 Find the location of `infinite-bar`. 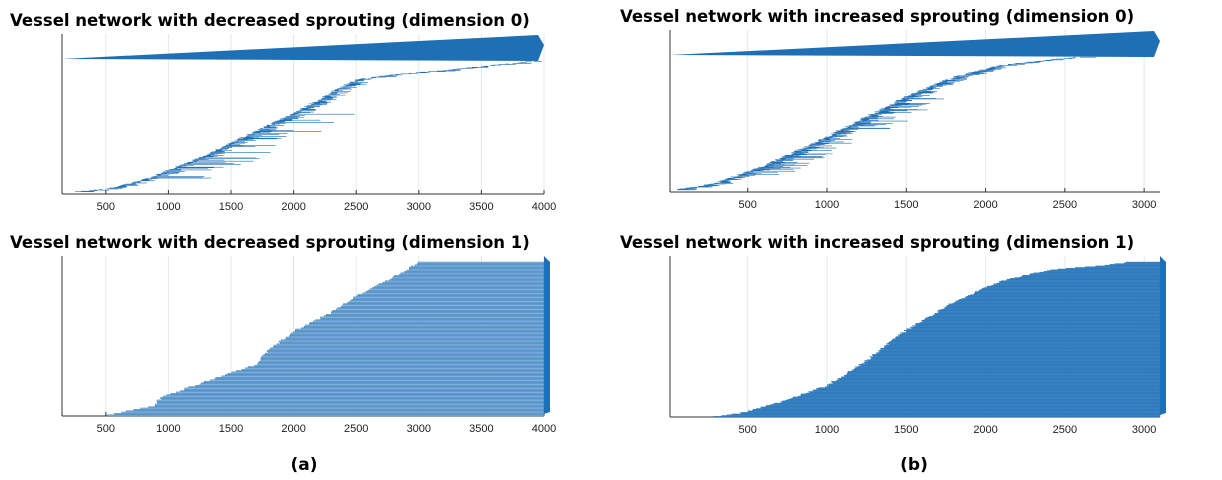

infinite-bar is located at coordinates (303, 48).